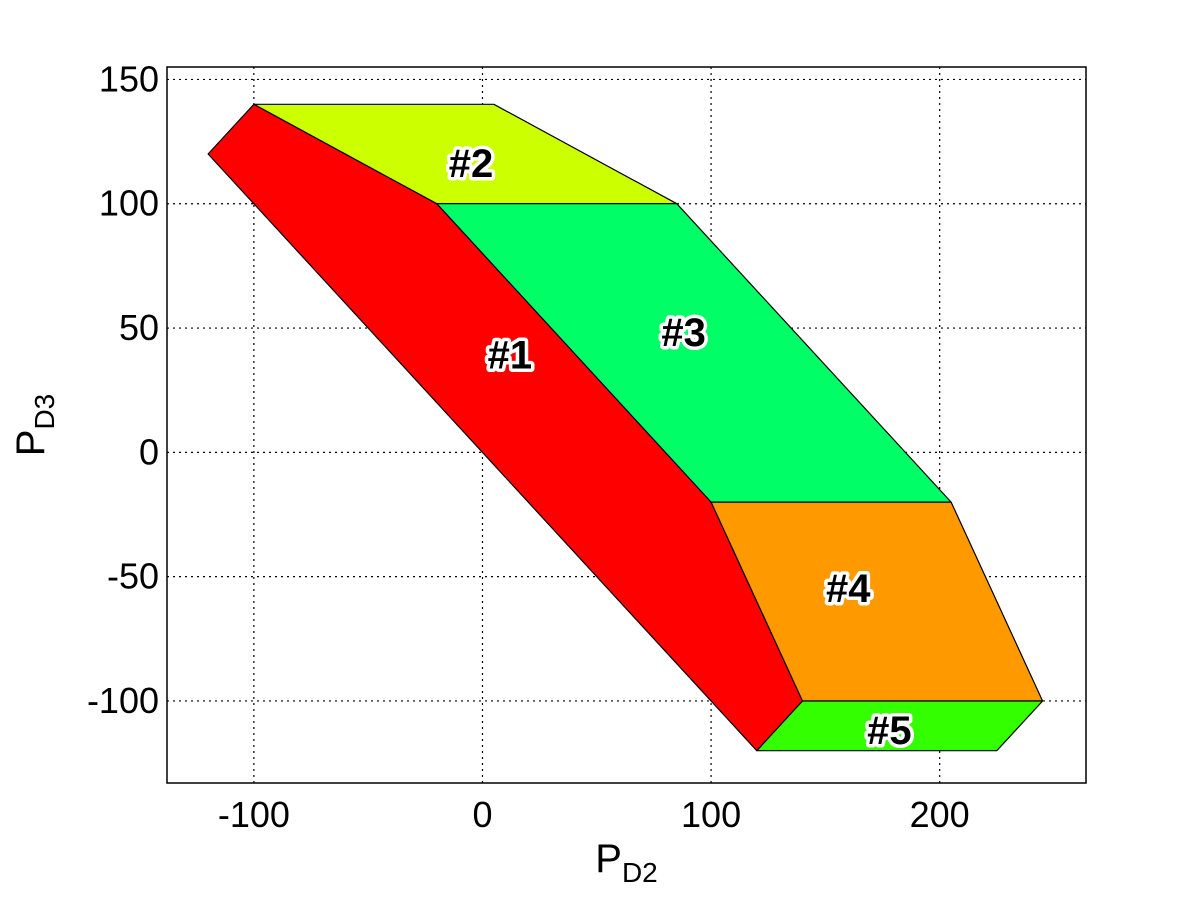  Describe the element at coordinates (139, 327) in the screenshot. I see `y-tick-label: 50` at that location.